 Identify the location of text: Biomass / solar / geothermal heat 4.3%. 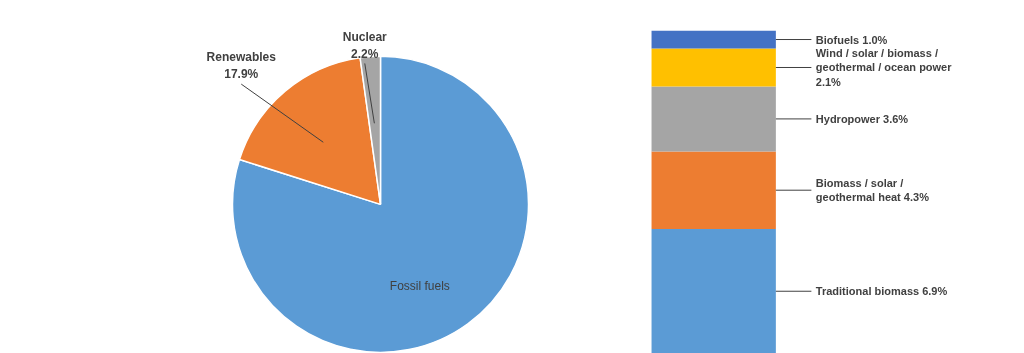
(872, 190).